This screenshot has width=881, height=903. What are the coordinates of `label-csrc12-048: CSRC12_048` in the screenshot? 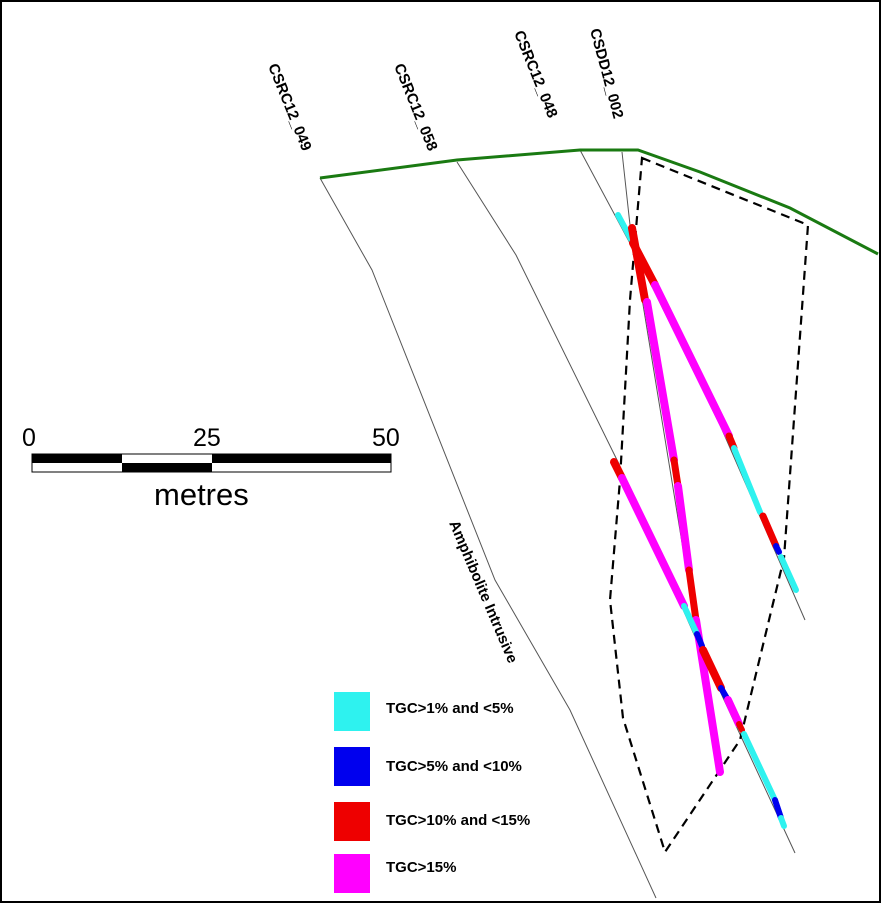 It's located at (535, 74).